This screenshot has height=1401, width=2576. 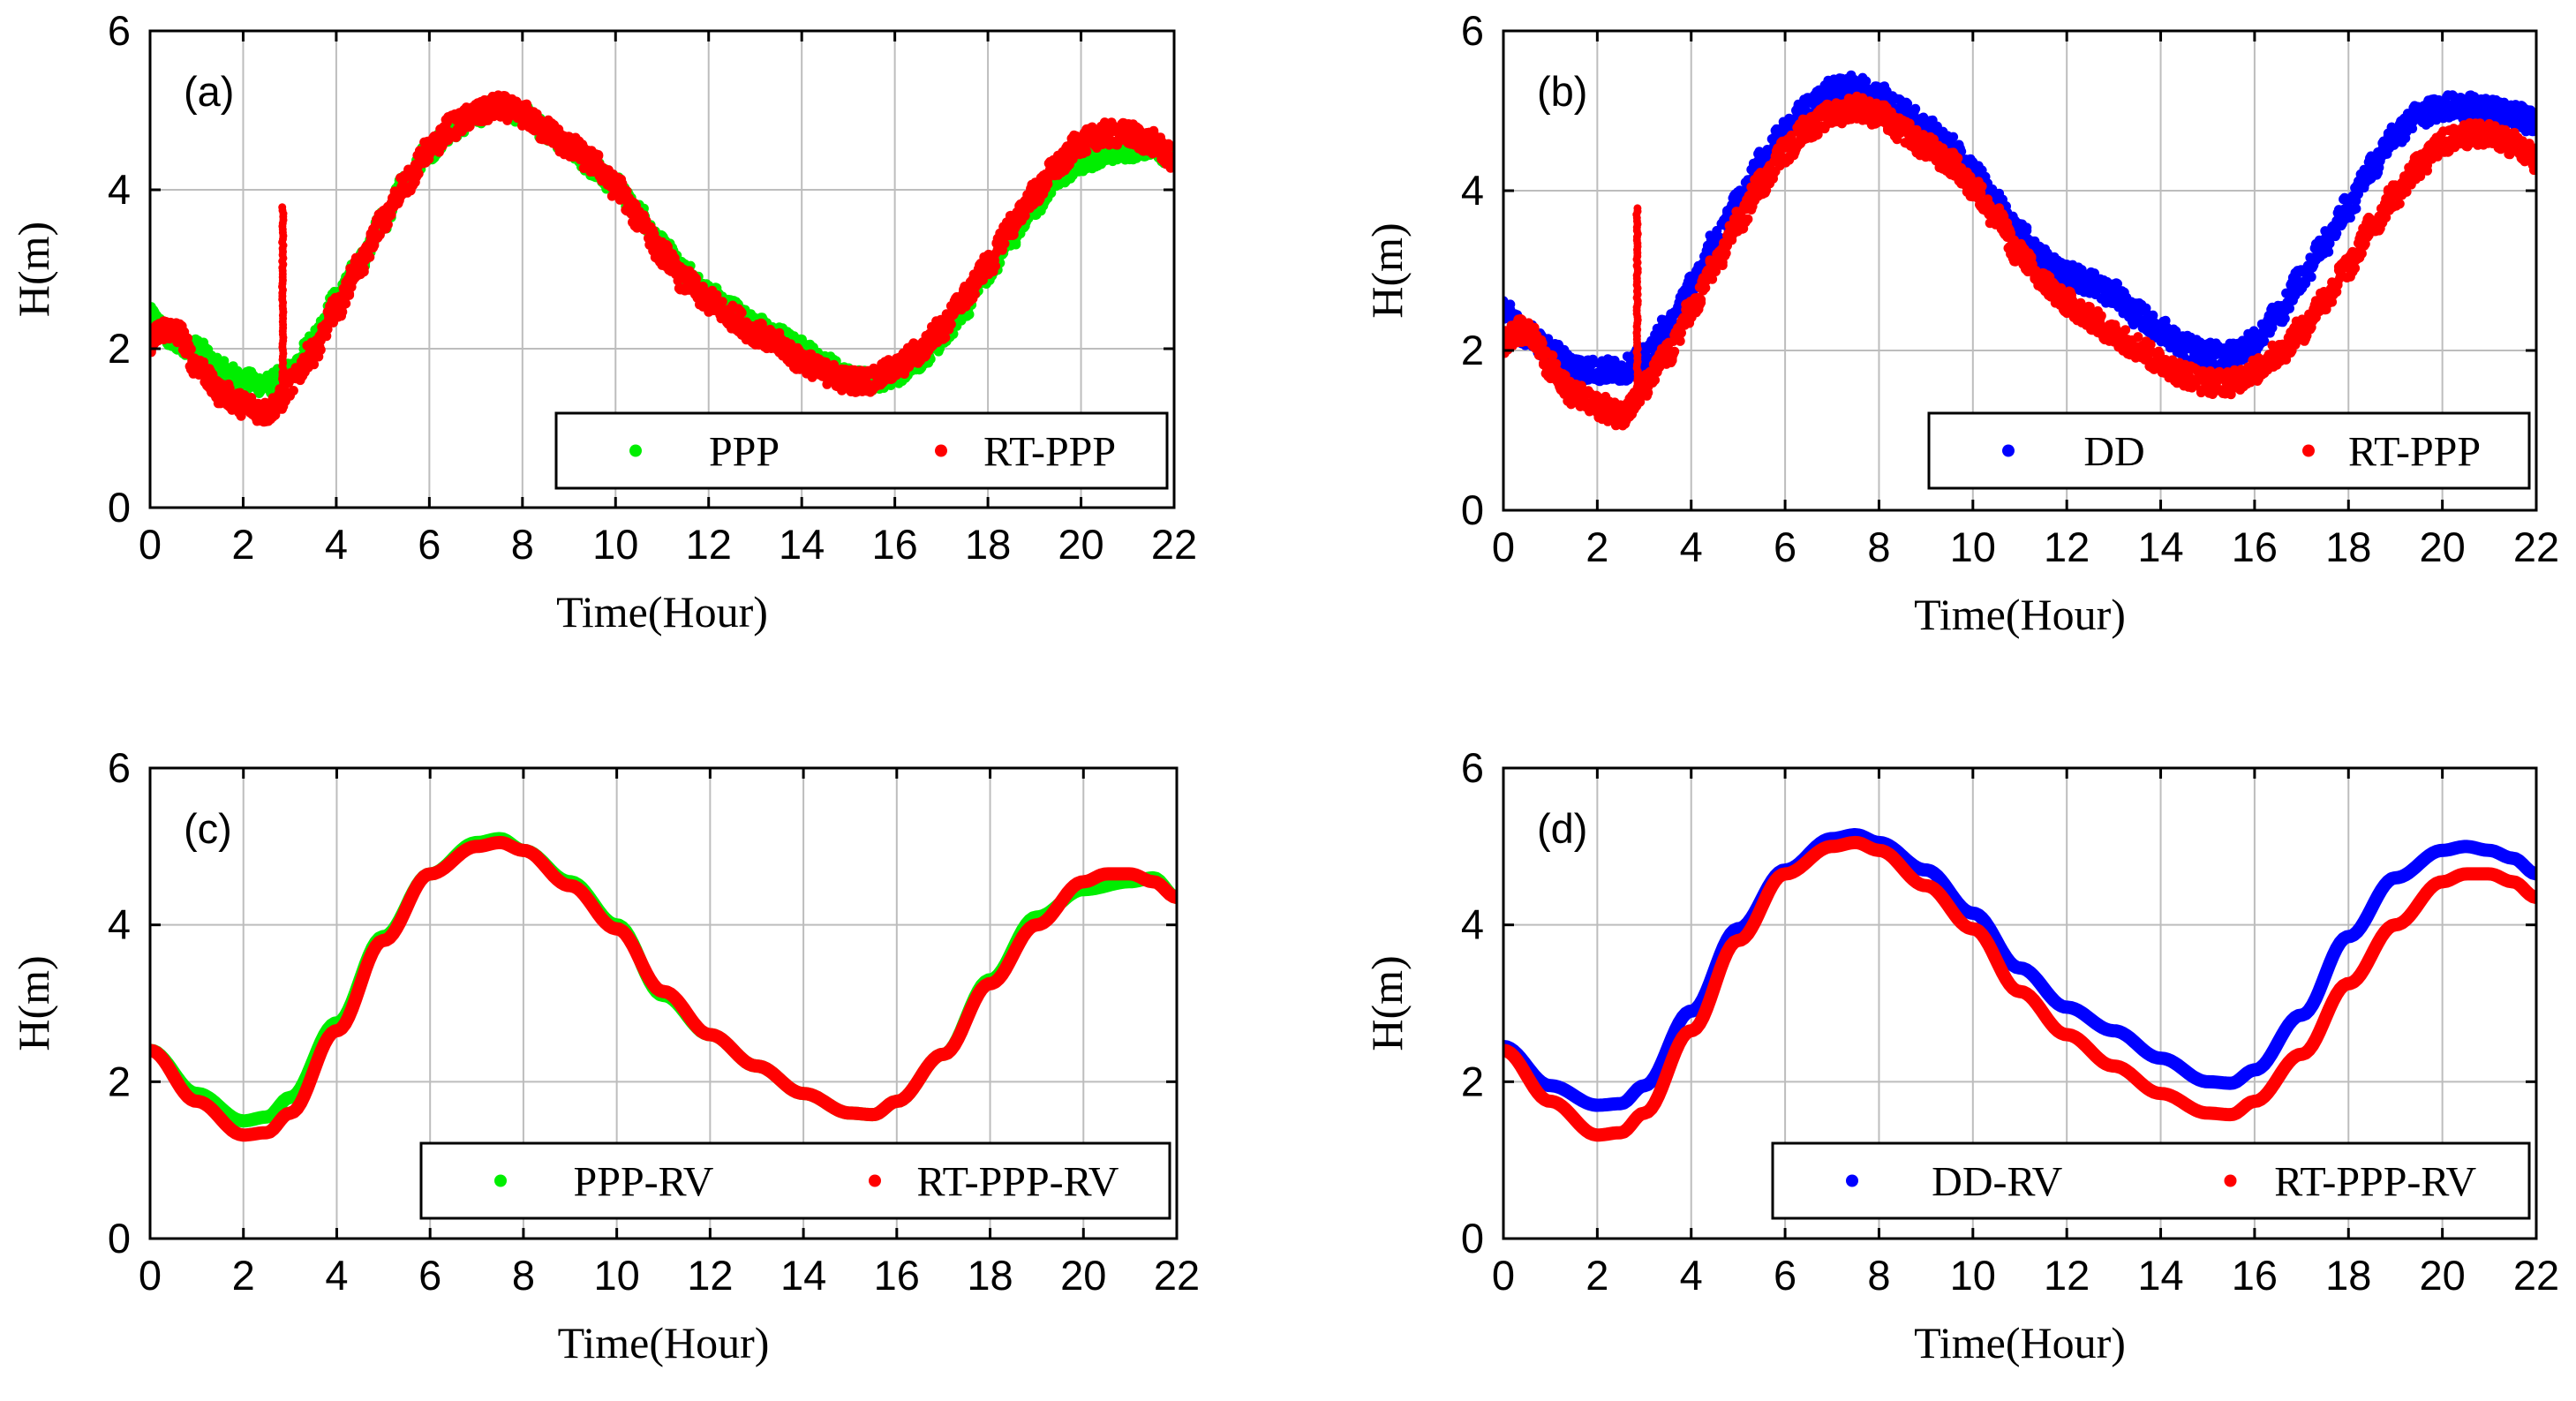 I want to click on x-tick-label: 20, so click(x=1081, y=544).